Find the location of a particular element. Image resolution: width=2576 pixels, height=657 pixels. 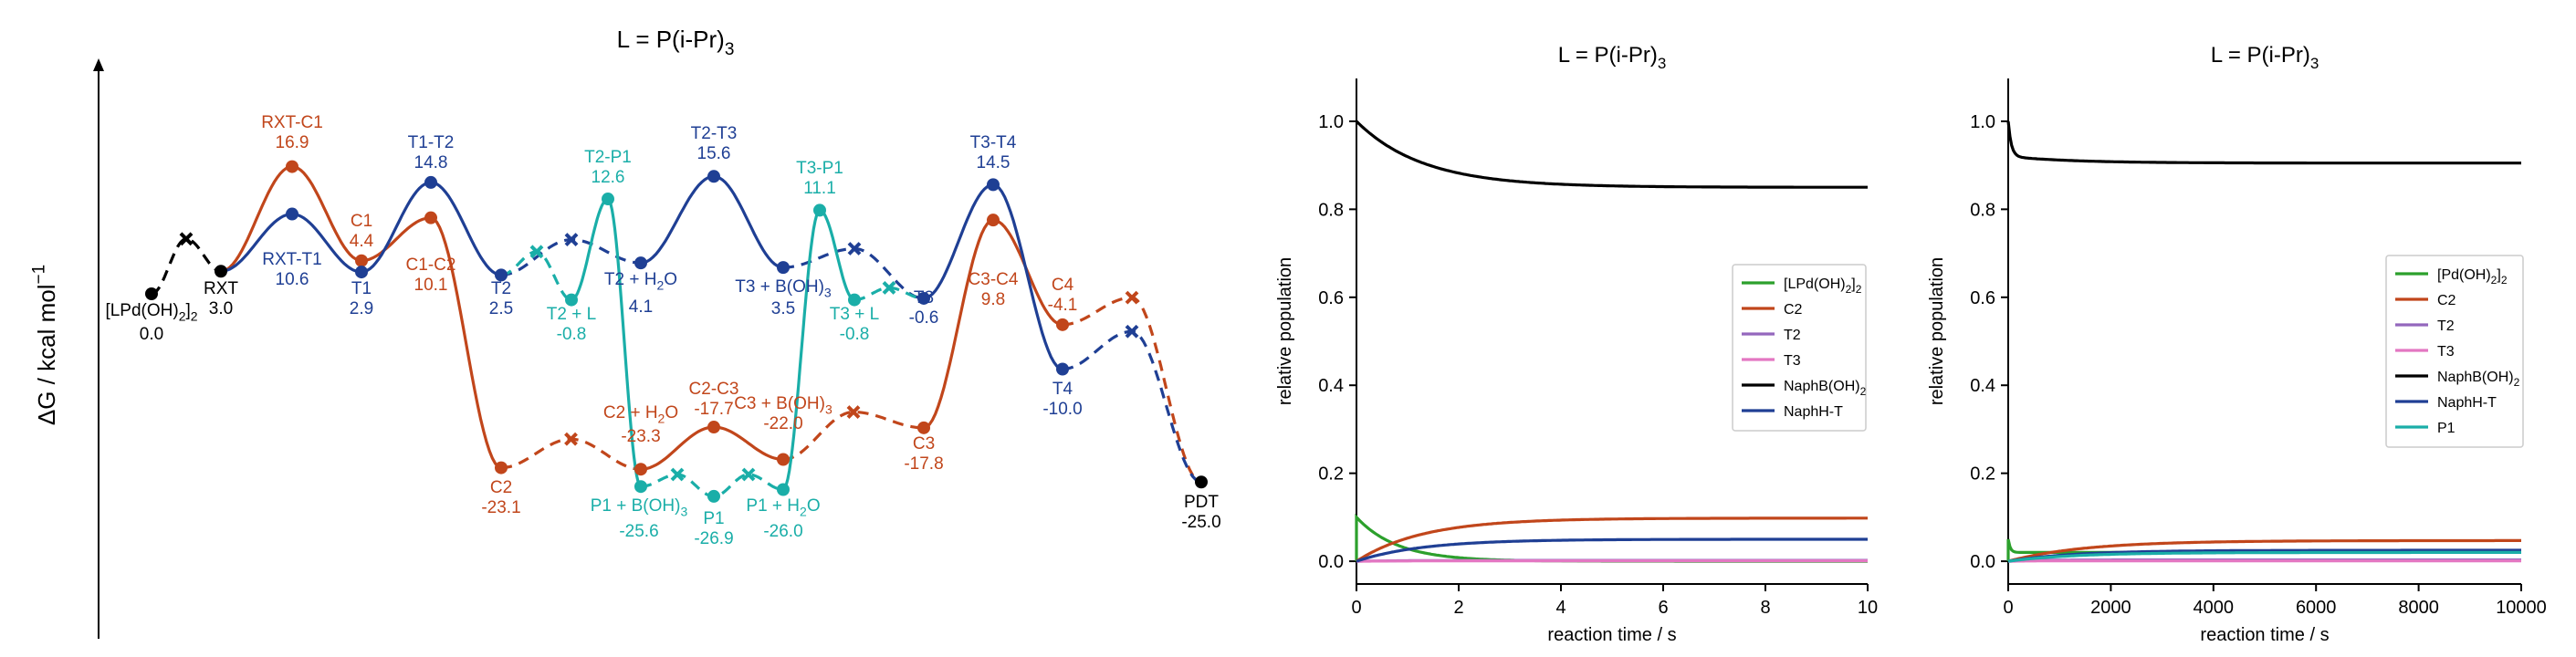

pop1-legend-label: NaphH-T is located at coordinates (1813, 412).